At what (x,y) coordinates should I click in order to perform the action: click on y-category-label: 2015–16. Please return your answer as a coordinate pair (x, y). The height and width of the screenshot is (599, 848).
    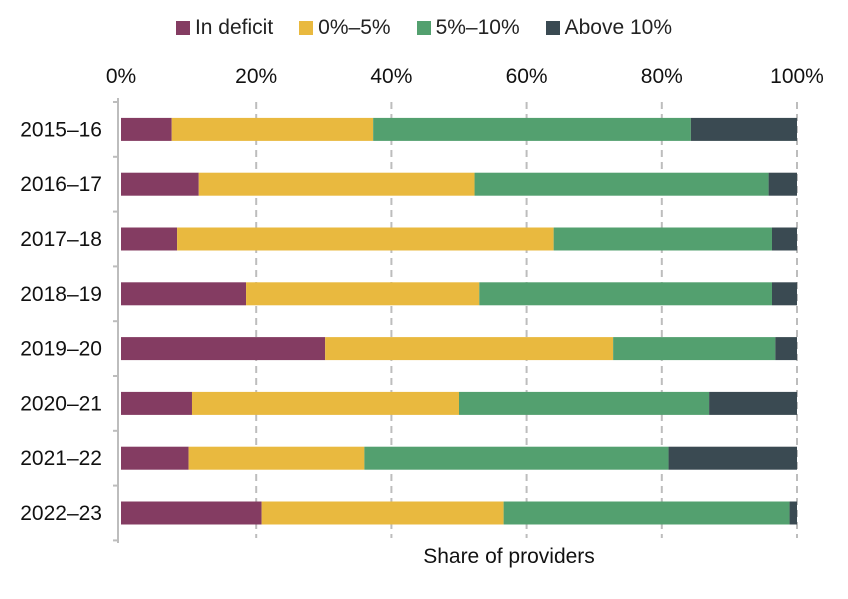
    Looking at the image, I should click on (61, 129).